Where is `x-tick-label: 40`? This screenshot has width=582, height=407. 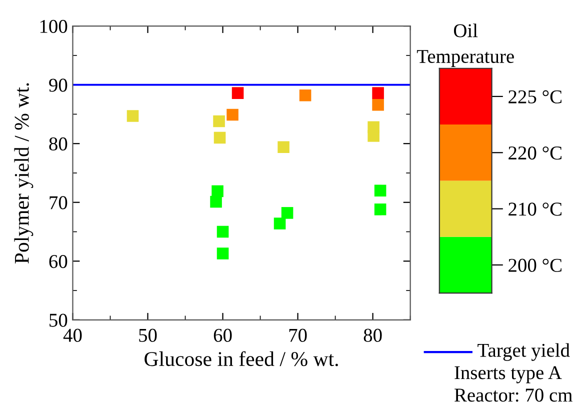 x-tick-label: 40 is located at coordinates (72, 335).